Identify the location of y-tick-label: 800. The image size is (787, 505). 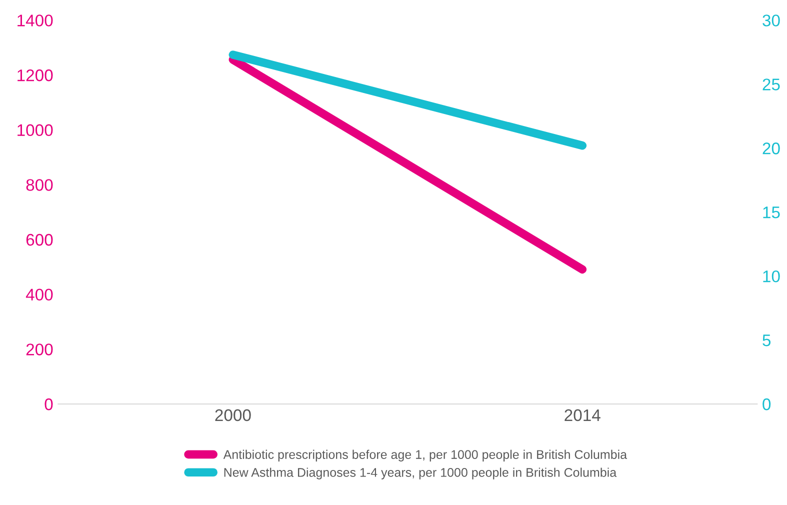
(39, 185).